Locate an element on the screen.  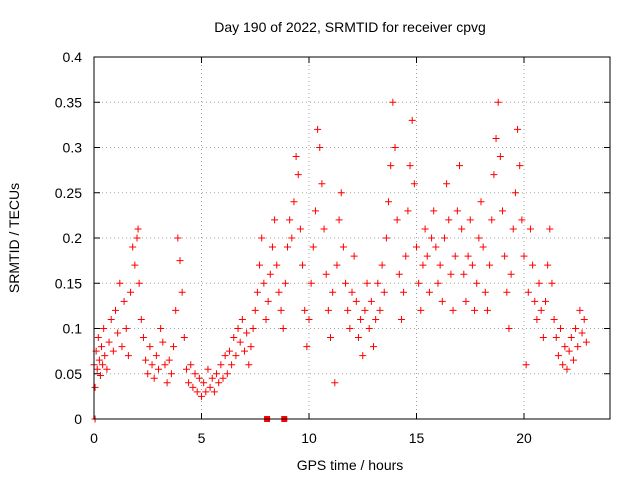
y-axis-label: SRMTID / TECUs is located at coordinates (14, 238).